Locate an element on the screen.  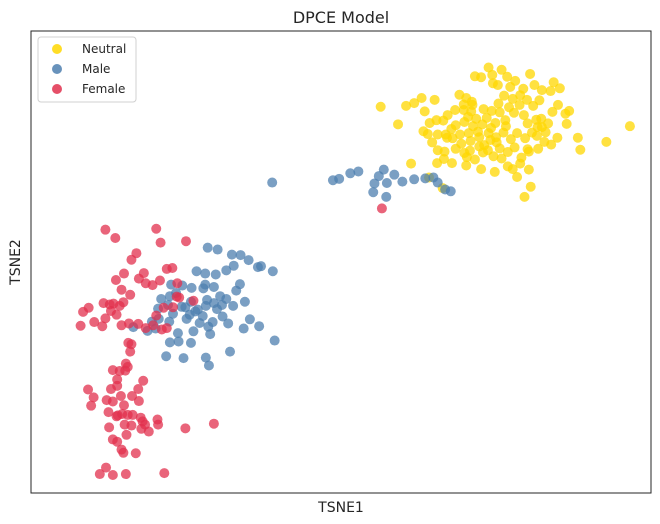
legend-label-neutral: Neutral is located at coordinates (104, 49).